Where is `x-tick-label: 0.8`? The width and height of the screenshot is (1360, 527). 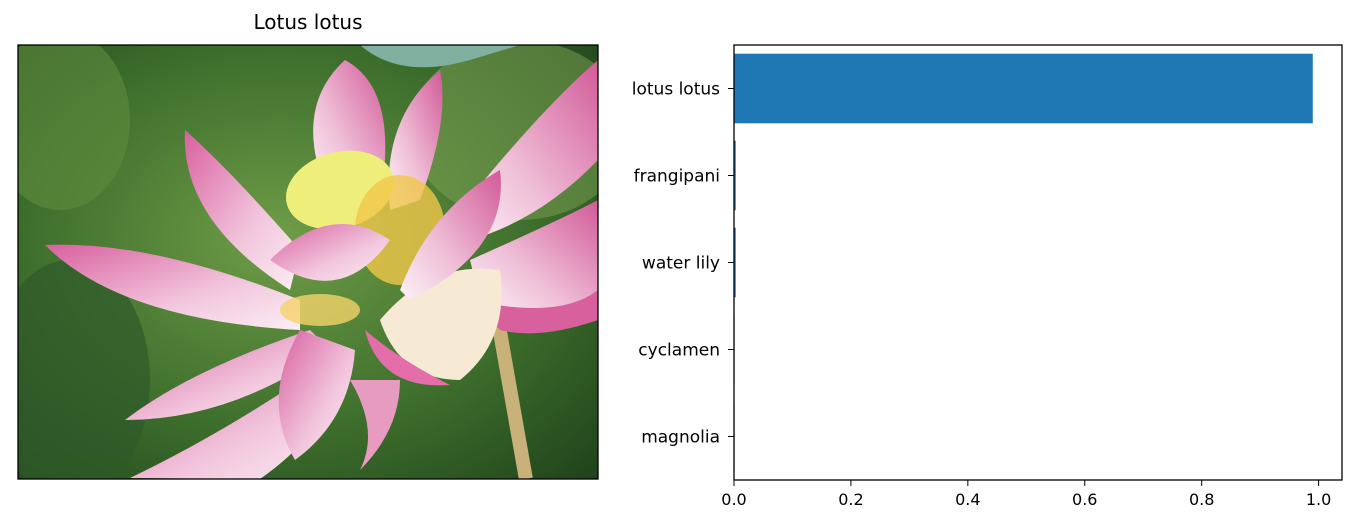 x-tick-label: 0.8 is located at coordinates (1201, 499).